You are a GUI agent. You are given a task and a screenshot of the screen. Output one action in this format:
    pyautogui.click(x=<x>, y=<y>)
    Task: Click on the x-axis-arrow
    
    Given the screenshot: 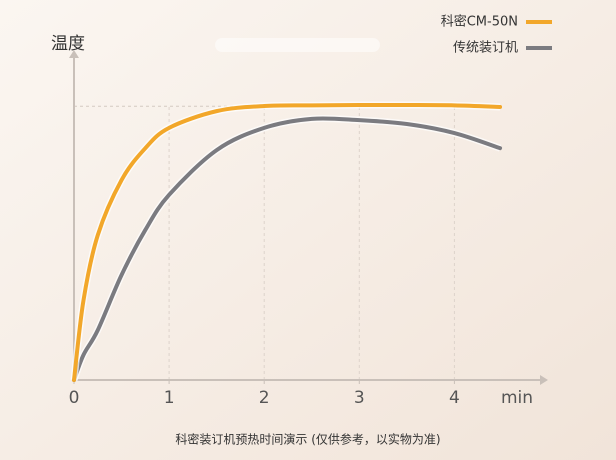 What is the action you would take?
    pyautogui.click(x=544, y=380)
    